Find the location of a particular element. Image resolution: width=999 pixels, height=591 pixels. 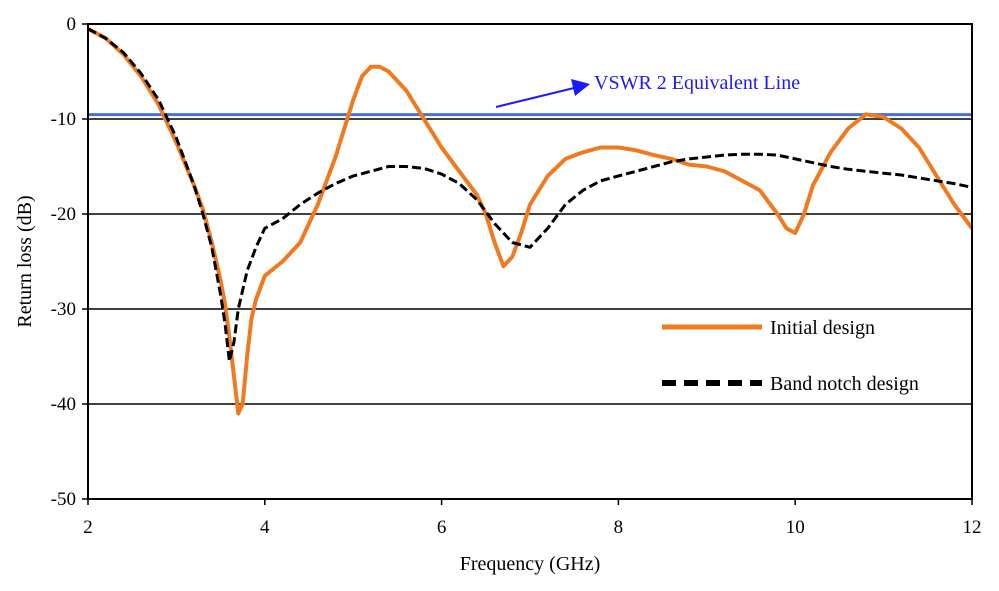

annotation: VSWR 2 Equivalent Line is located at coordinates (647, 90).